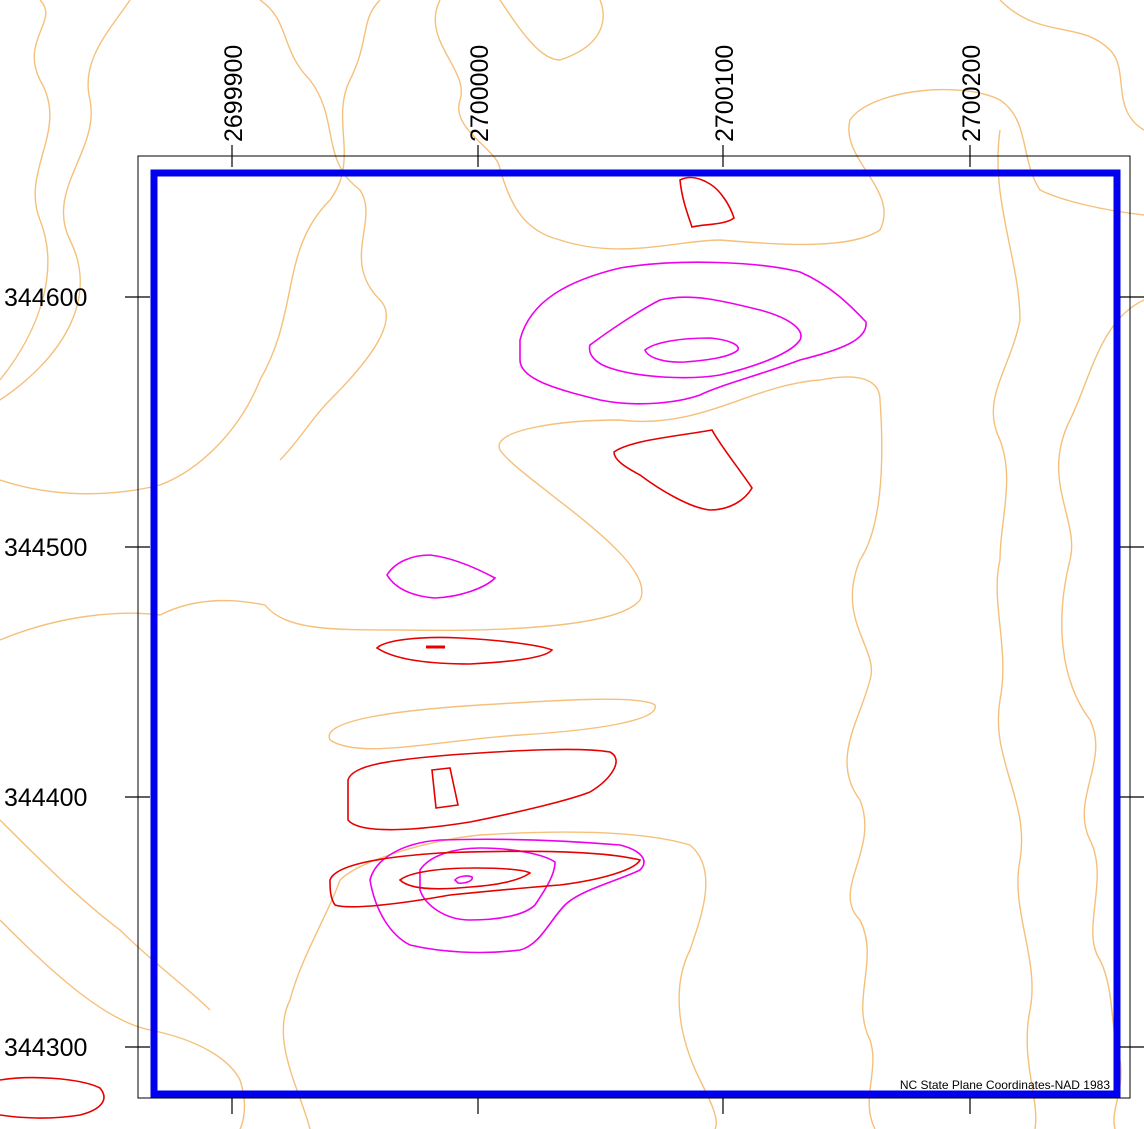 This screenshot has width=1144, height=1129. I want to click on x-tick-label: 2700000, so click(480, 93).